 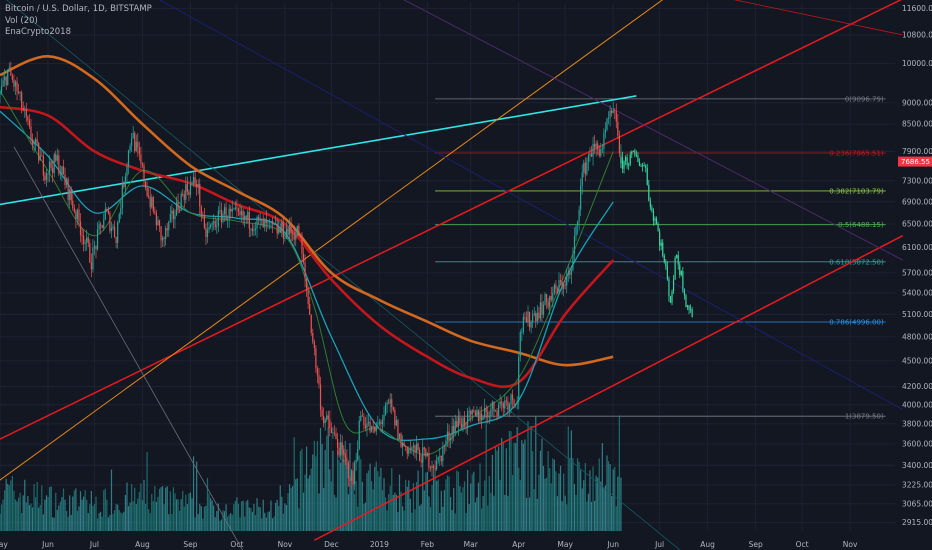 I want to click on price-tick-label: 6500.00, so click(x=917, y=224).